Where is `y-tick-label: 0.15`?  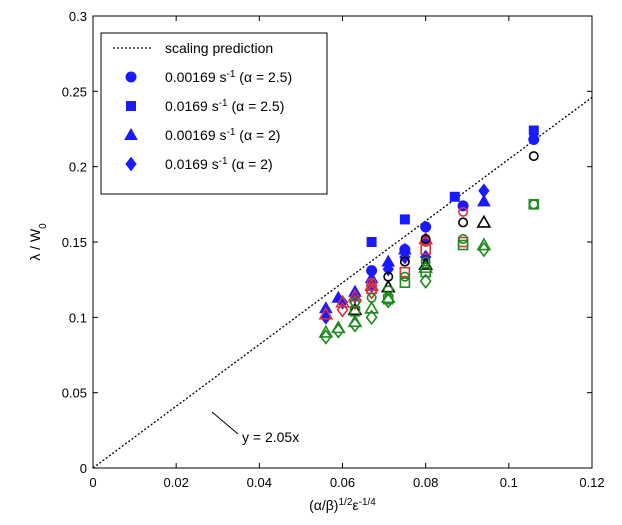 y-tick-label: 0.15 is located at coordinates (74, 242).